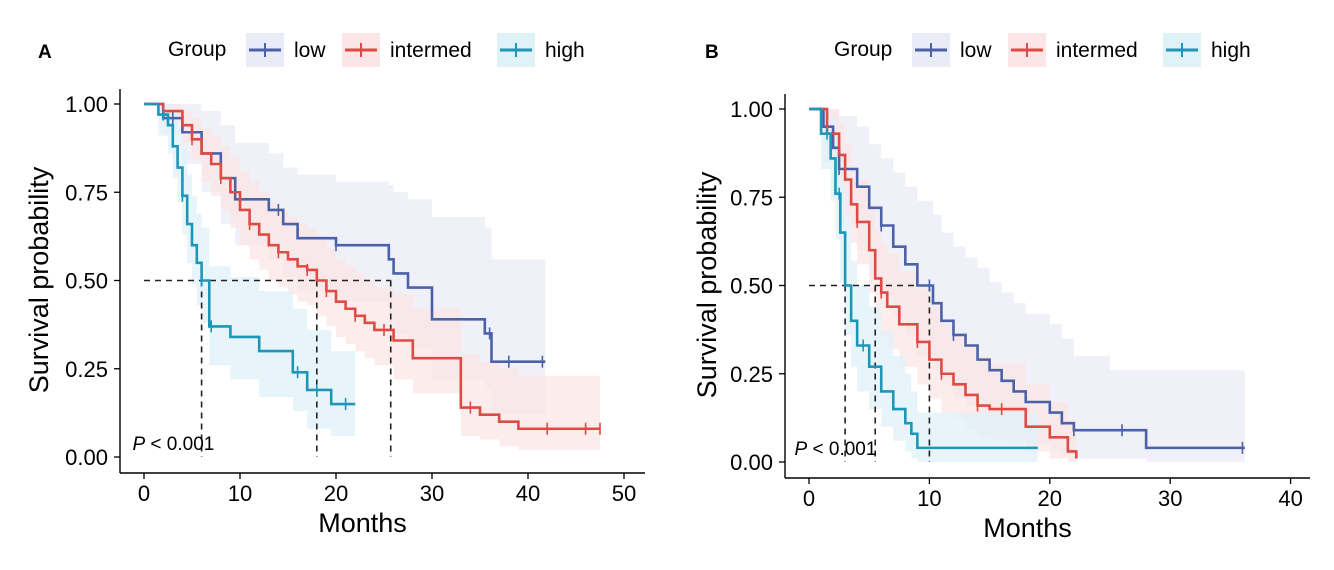 This screenshot has width=1334, height=570. What do you see at coordinates (45, 52) in the screenshot?
I see `panel-label: A` at bounding box center [45, 52].